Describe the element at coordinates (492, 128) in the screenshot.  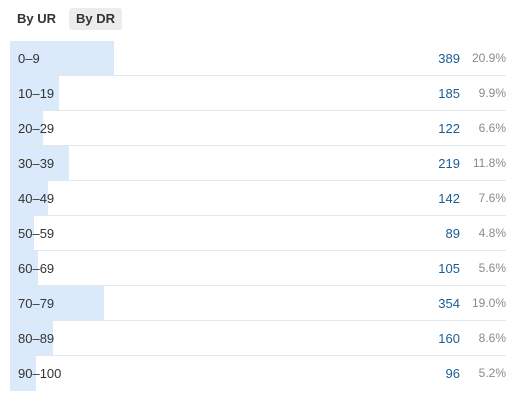
I see `percent-value: 6.6%` at that location.